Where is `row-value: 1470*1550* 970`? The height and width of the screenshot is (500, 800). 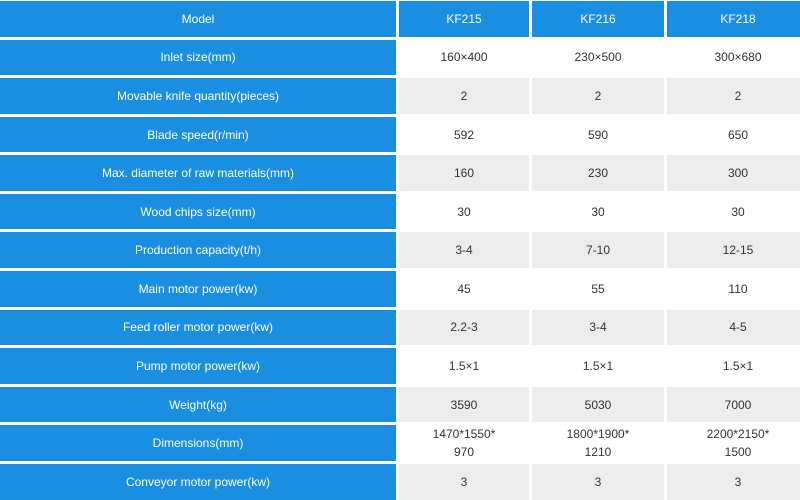 row-value: 1470*1550* 970 is located at coordinates (464, 443).